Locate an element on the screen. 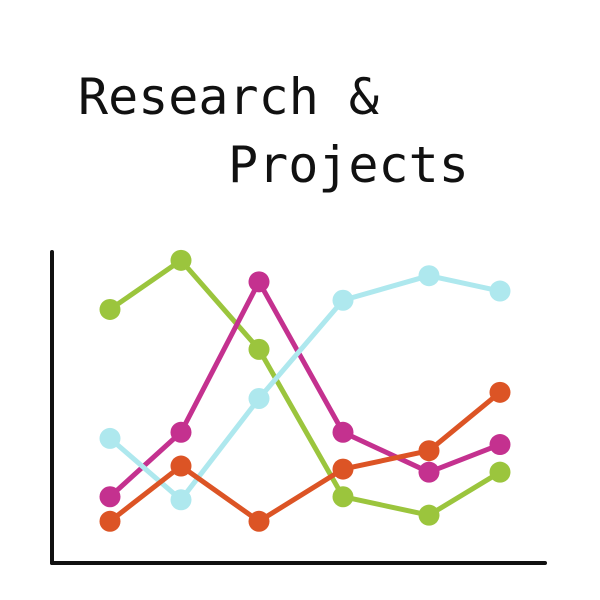 The height and width of the screenshot is (600, 600). series-4-line is located at coordinates (305, 456).